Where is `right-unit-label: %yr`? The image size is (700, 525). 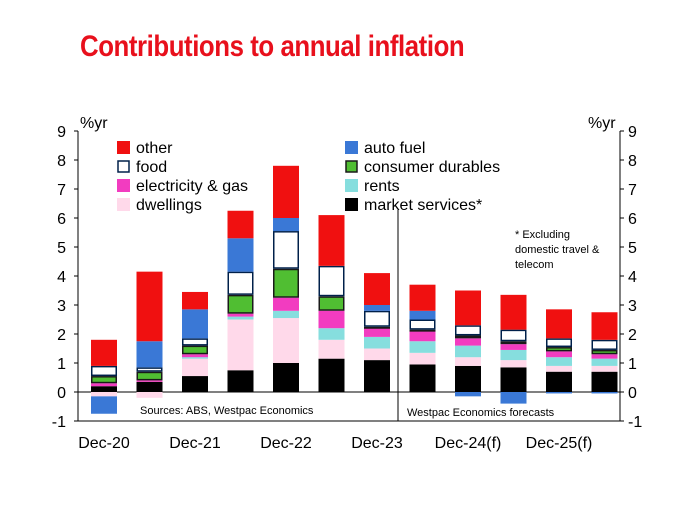
right-unit-label: %yr is located at coordinates (602, 123).